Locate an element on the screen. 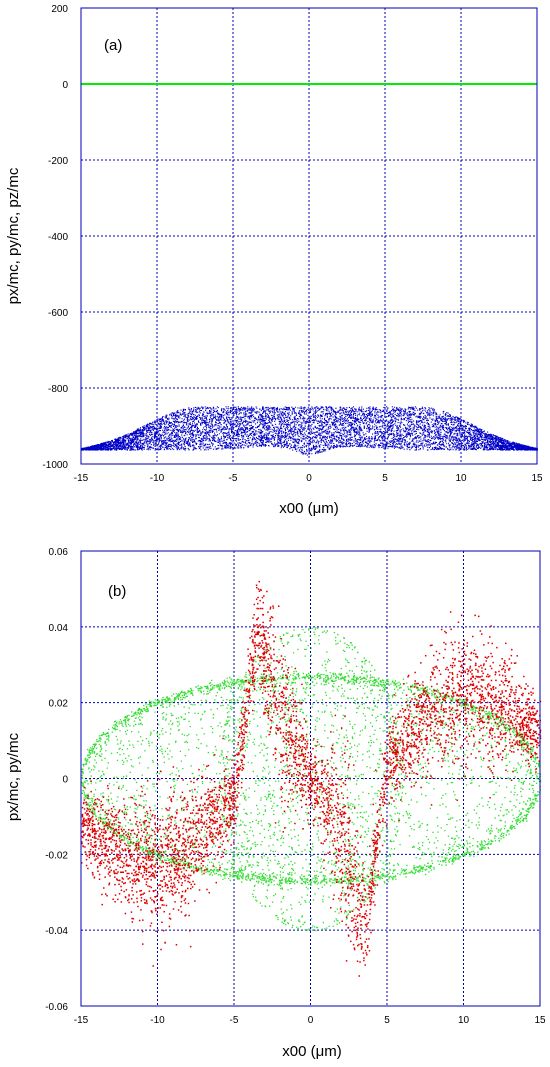  y-tick-label: 0.02 is located at coordinates (59, 704).